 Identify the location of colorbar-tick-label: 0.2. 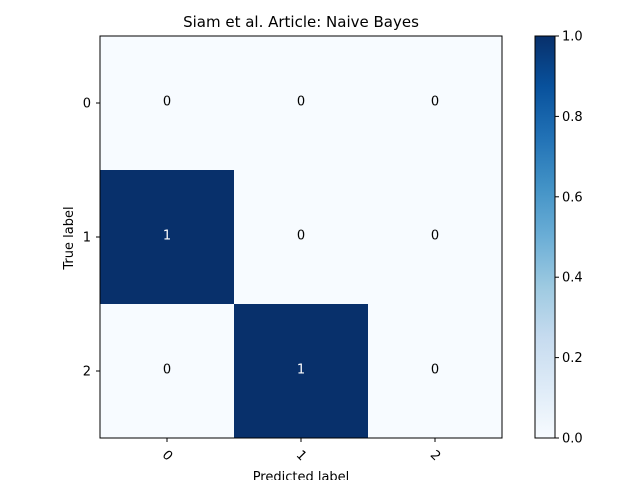
(572, 358).